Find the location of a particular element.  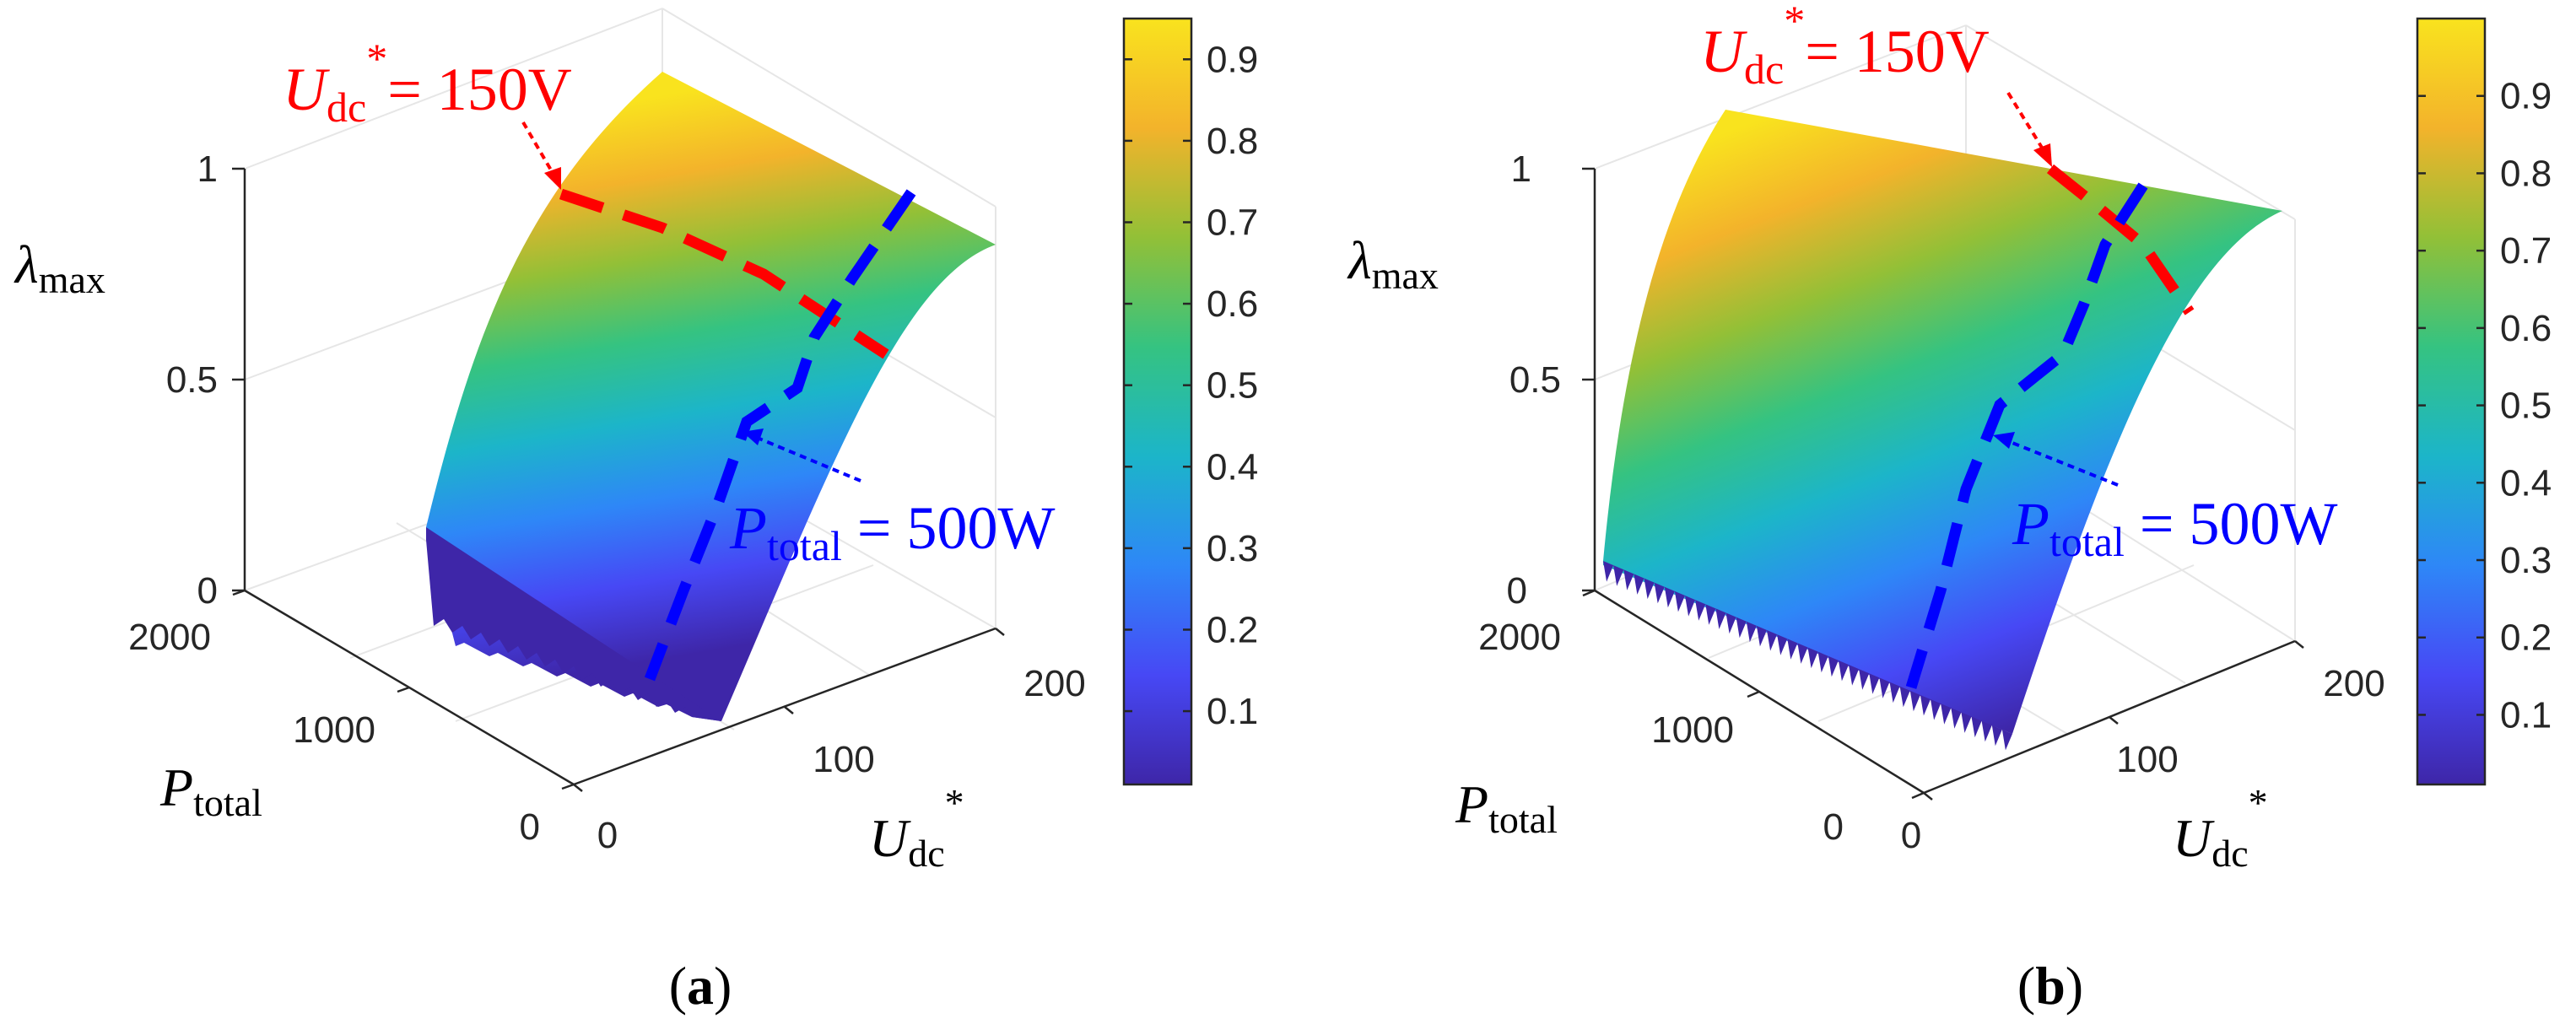

panel-a-colorbar is located at coordinates (1157, 401).